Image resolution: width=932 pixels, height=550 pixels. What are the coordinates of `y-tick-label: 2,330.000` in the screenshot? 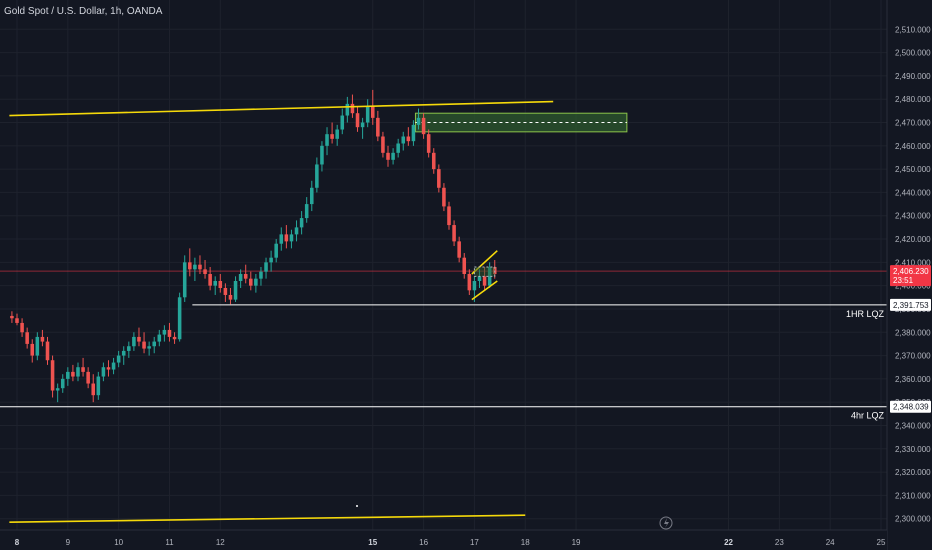 It's located at (913, 449).